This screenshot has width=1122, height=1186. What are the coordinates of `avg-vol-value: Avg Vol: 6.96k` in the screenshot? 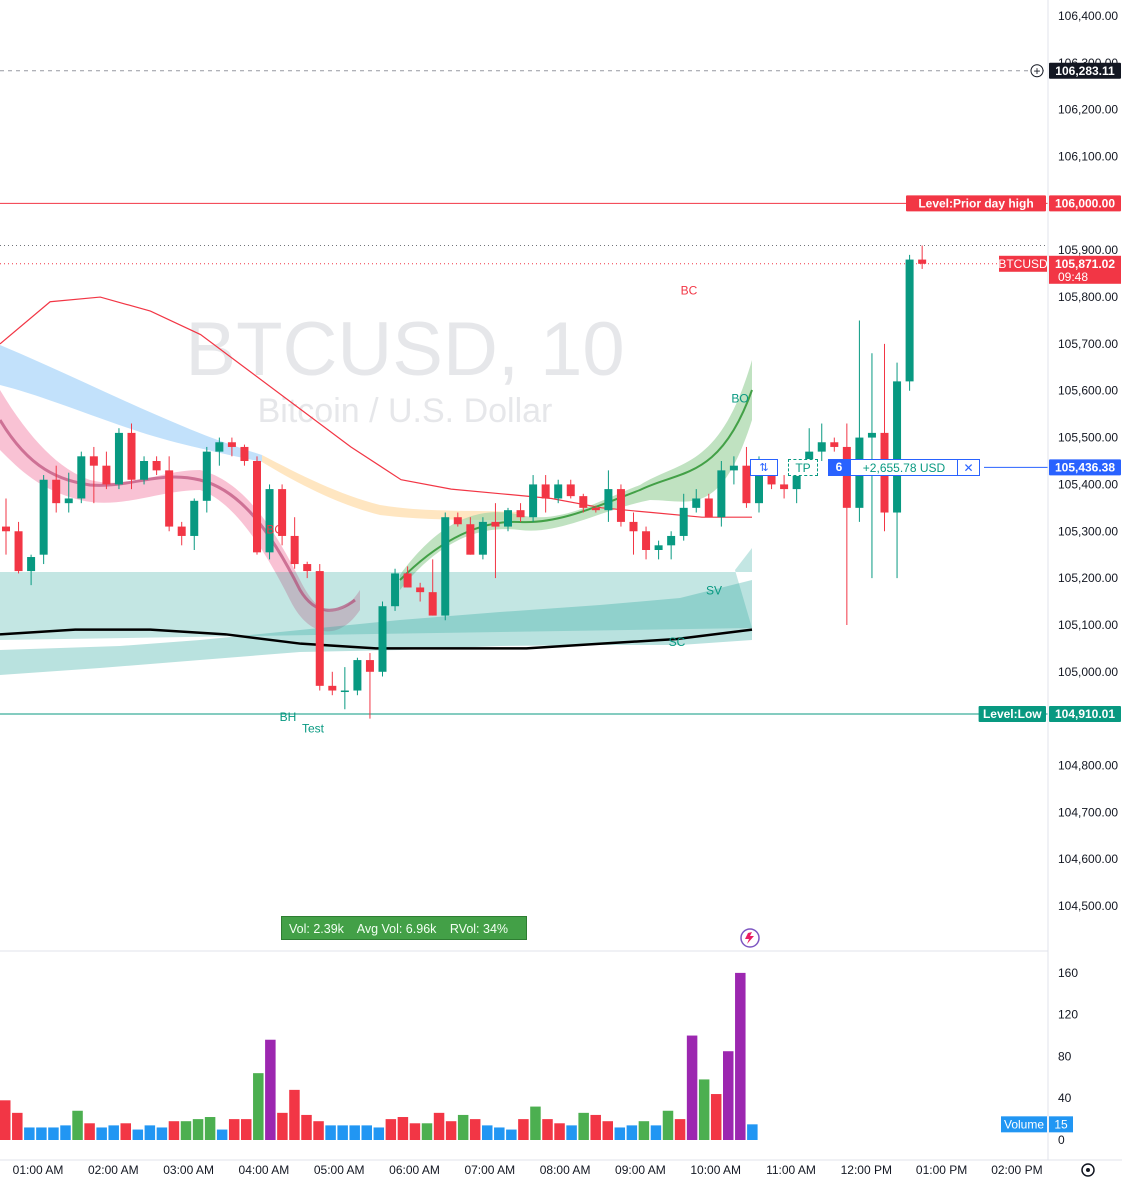 It's located at (396, 929).